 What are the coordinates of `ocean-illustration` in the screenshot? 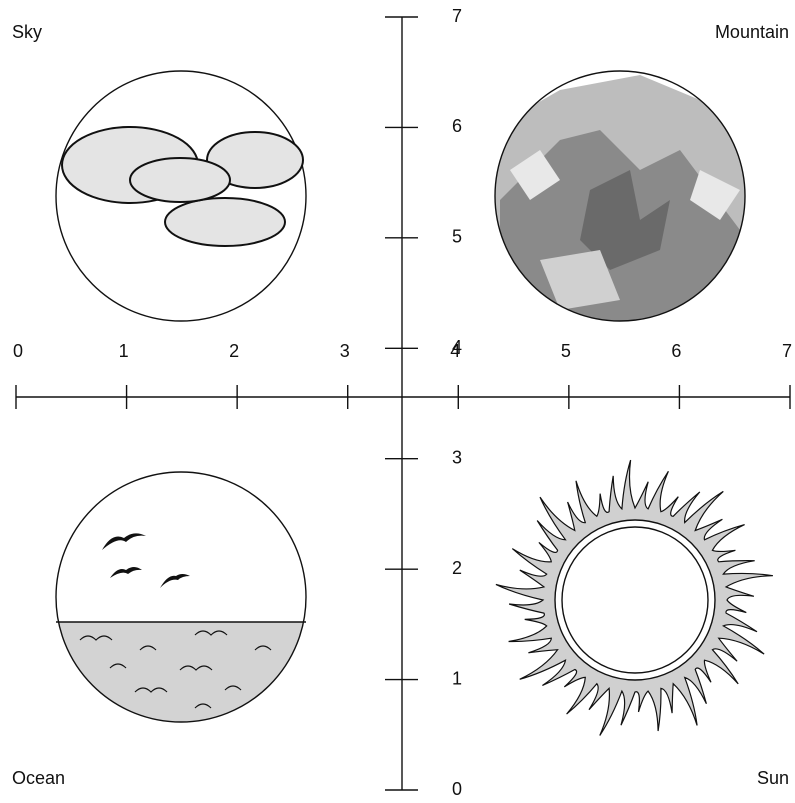 It's located at (181, 597).